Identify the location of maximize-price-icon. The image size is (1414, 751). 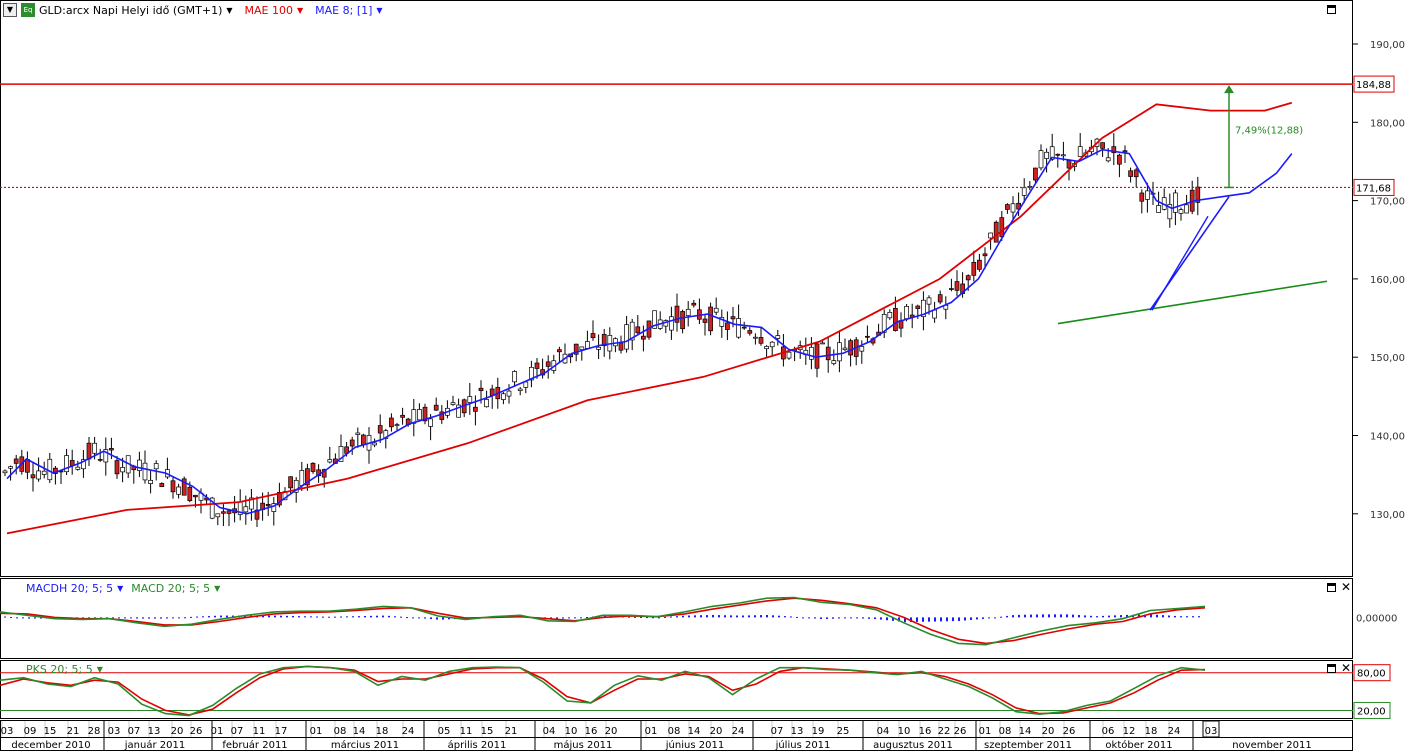
(1331, 9).